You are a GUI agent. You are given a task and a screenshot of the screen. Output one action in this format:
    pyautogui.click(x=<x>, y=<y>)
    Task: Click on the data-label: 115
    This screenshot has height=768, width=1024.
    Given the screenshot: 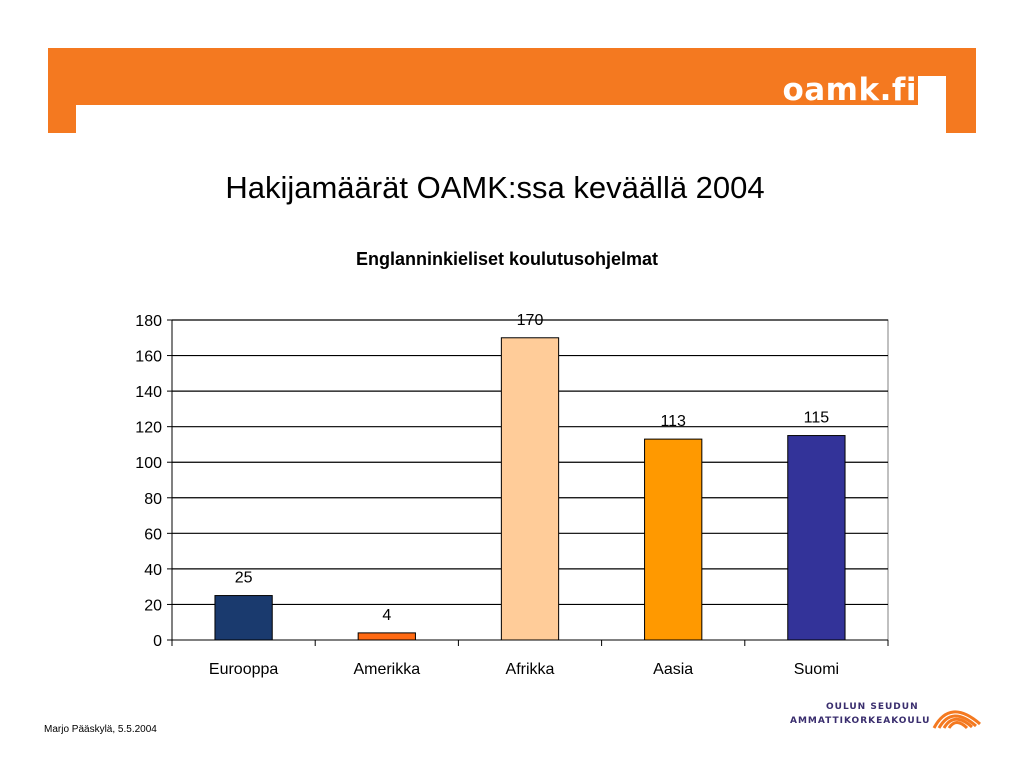 What is the action you would take?
    pyautogui.click(x=817, y=418)
    